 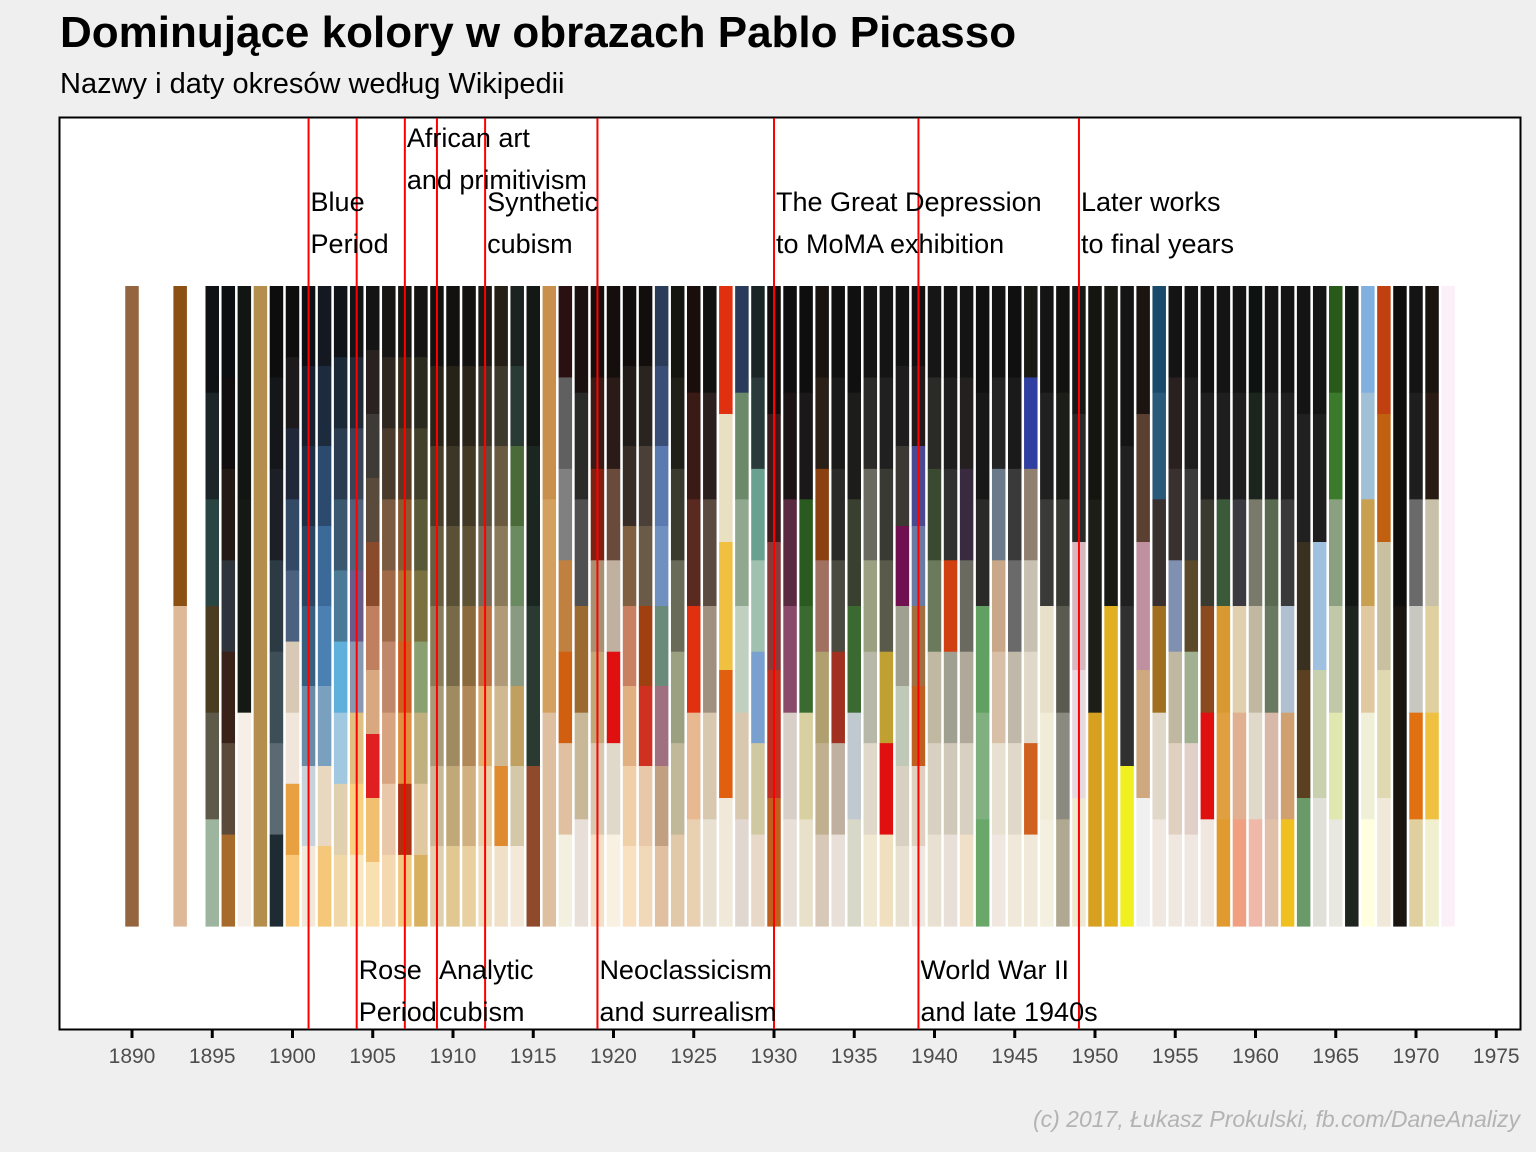 I want to click on year-bar-1921, so click(x=629, y=606).